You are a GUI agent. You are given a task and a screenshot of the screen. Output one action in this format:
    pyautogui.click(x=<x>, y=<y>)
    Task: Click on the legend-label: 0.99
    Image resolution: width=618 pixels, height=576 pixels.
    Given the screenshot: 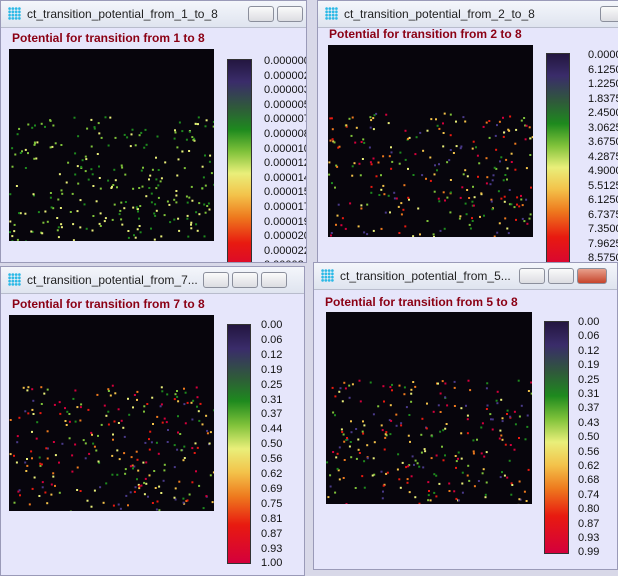 What is the action you would take?
    pyautogui.click(x=588, y=552)
    